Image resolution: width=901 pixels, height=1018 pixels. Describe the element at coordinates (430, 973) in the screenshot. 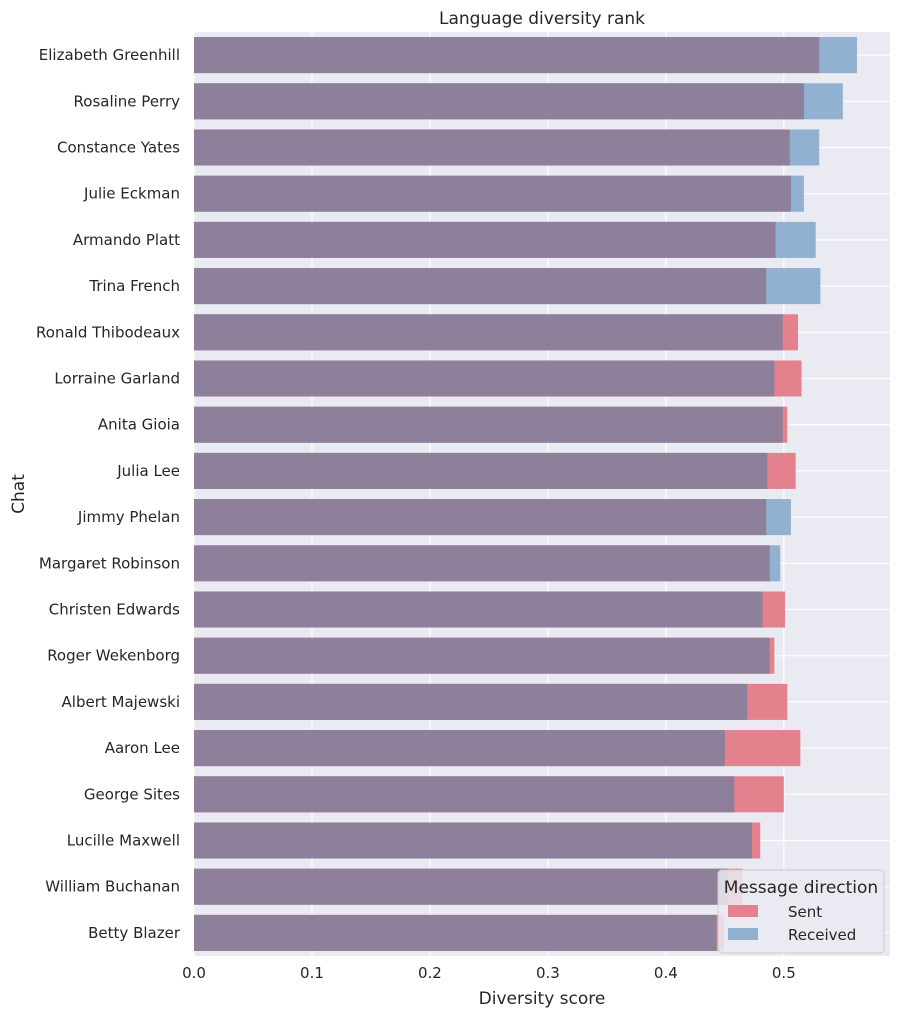

I see `x-tick-label: 0.2` at that location.